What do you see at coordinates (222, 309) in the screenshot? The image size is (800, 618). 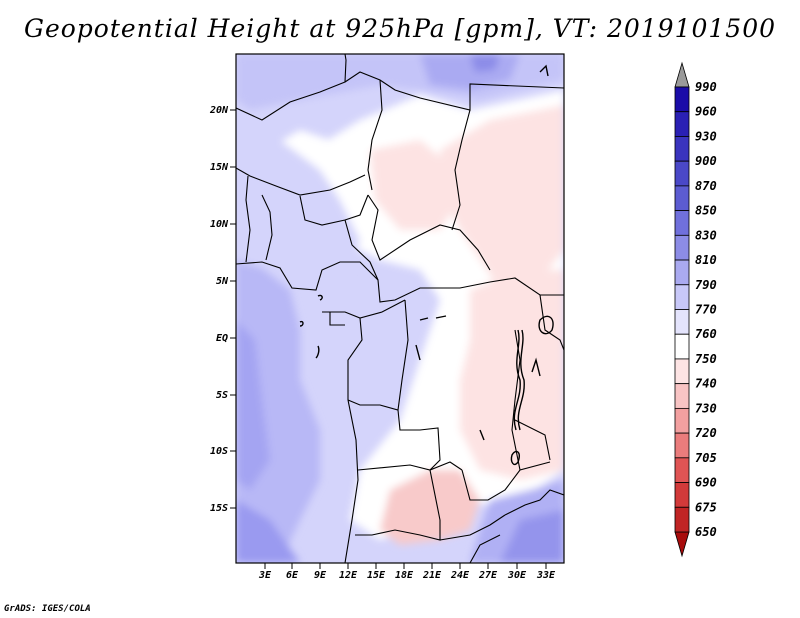 I see `latitude-axis: 20N 15N 10N 5N EQ 5S 10S 15S` at bounding box center [222, 309].